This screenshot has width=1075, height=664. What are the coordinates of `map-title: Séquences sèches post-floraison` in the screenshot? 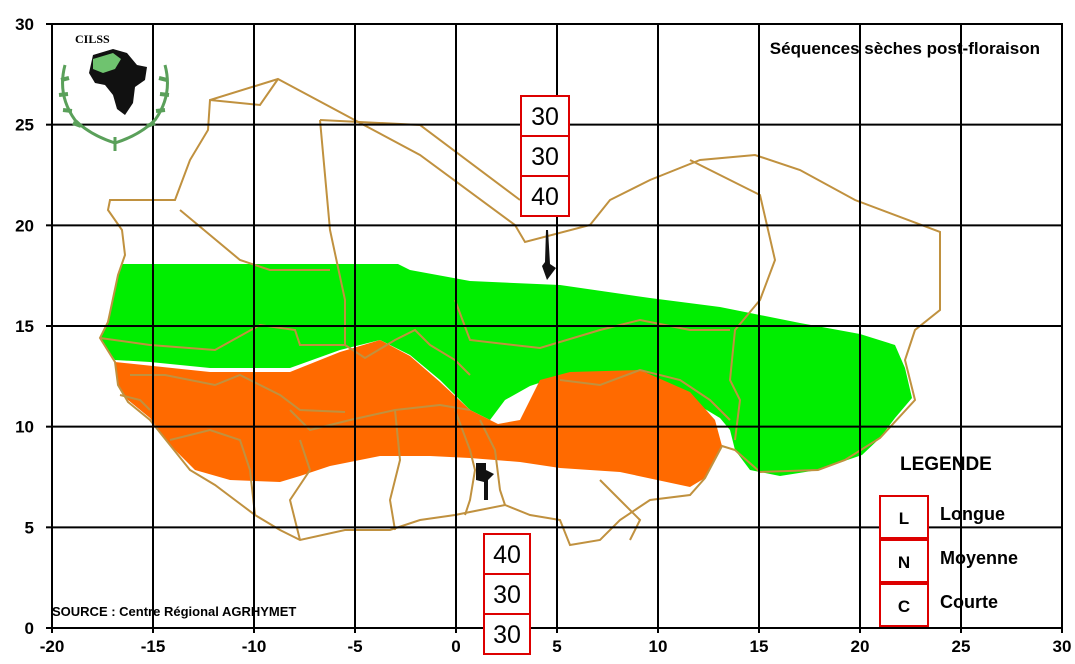 It's located at (905, 48).